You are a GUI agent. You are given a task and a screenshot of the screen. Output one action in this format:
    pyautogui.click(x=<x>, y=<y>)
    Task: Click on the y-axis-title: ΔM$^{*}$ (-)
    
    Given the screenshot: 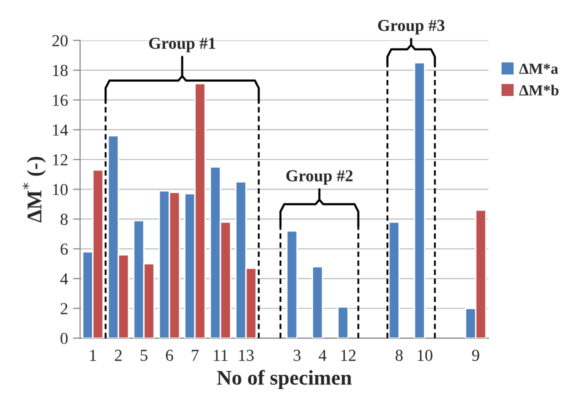 What is the action you would take?
    pyautogui.click(x=34, y=189)
    